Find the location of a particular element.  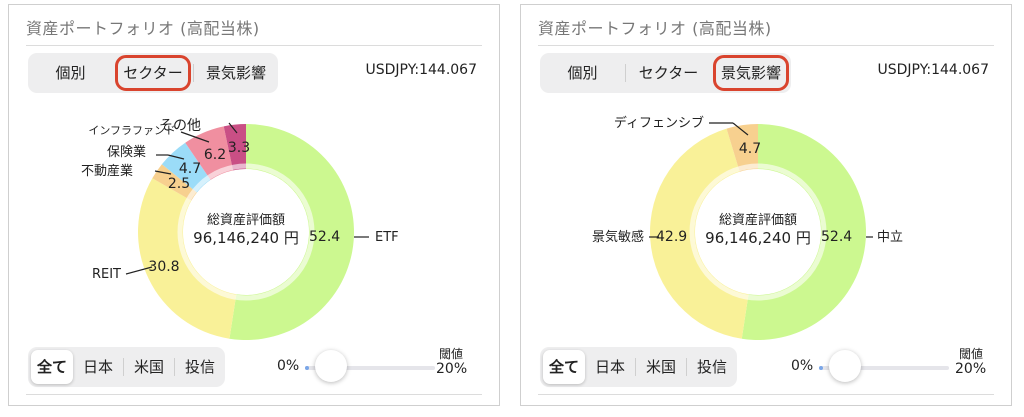

slice-category-label: その他 is located at coordinates (180, 126).